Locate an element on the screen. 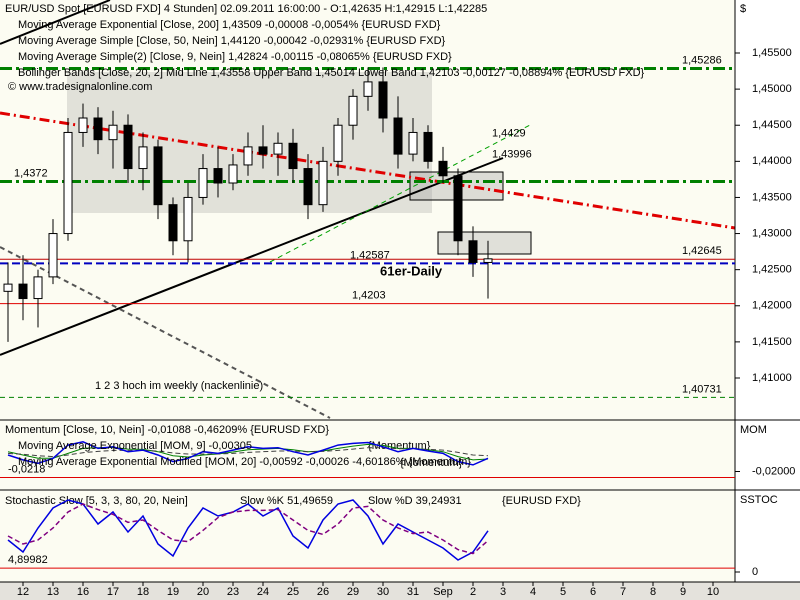 This screenshot has height=600, width=800. level-label: 4,89982 is located at coordinates (28, 560).